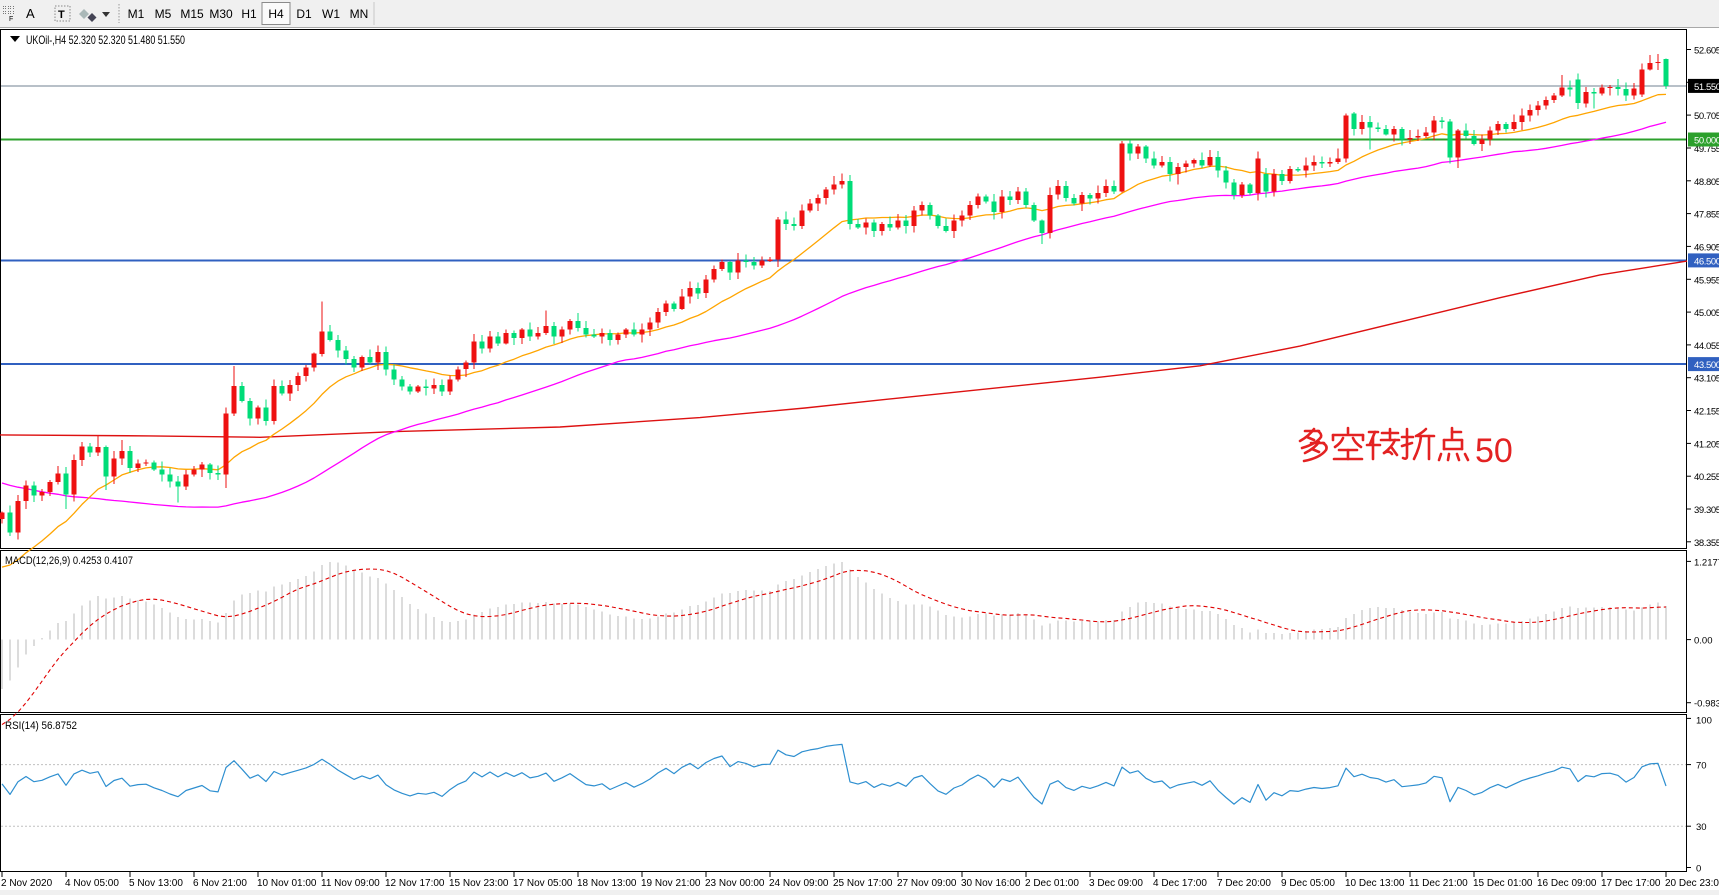 The width and height of the screenshot is (1719, 895). Describe the element at coordinates (1052, 883) in the screenshot. I see `svg-text: 2 Dec 01:00` at that location.